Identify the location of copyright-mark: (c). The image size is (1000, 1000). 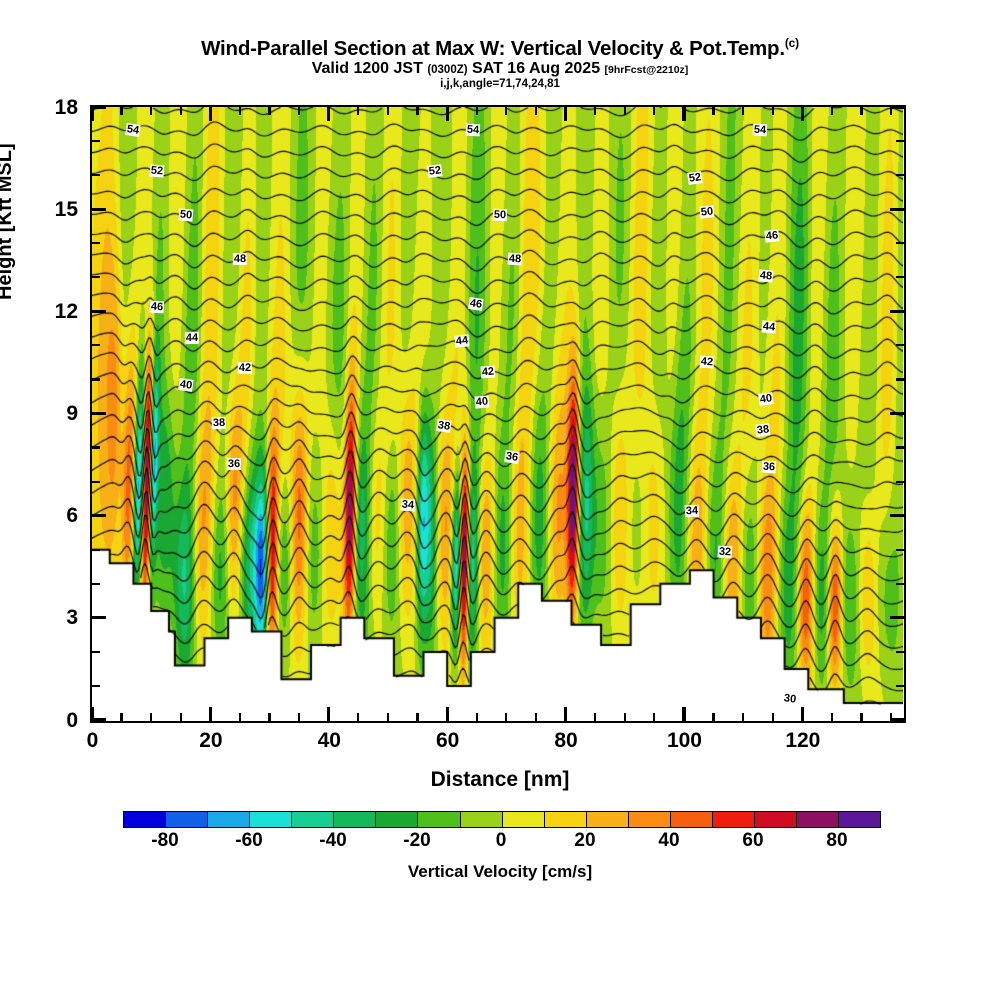
(791, 43).